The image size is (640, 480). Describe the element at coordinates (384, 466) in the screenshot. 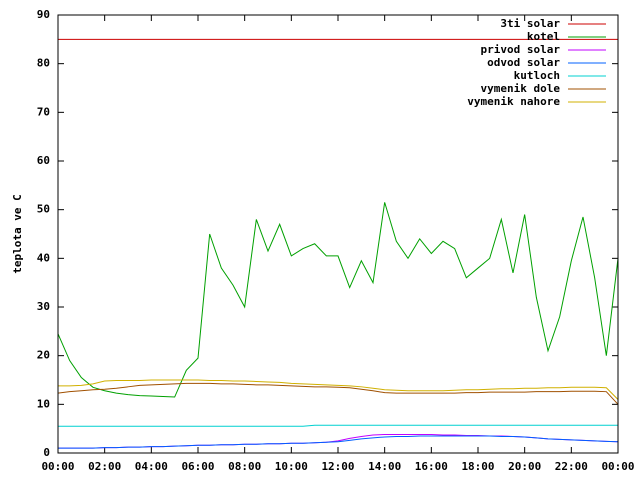

I see `x-tick-label: 14:00` at that location.